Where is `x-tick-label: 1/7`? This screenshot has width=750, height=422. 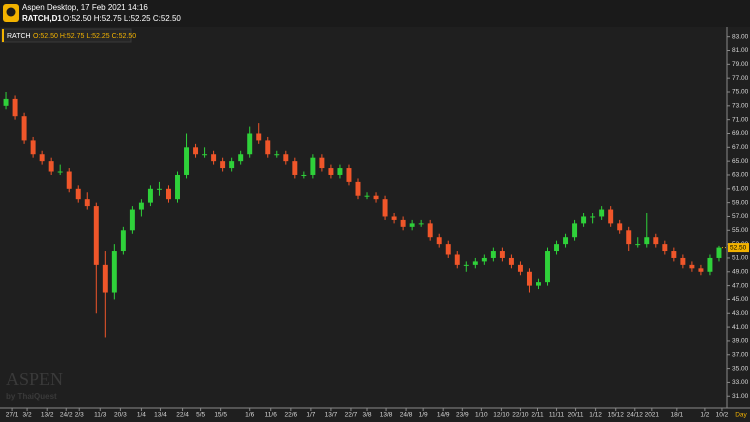
x-tick-label: 1/7 is located at coordinates (310, 415).